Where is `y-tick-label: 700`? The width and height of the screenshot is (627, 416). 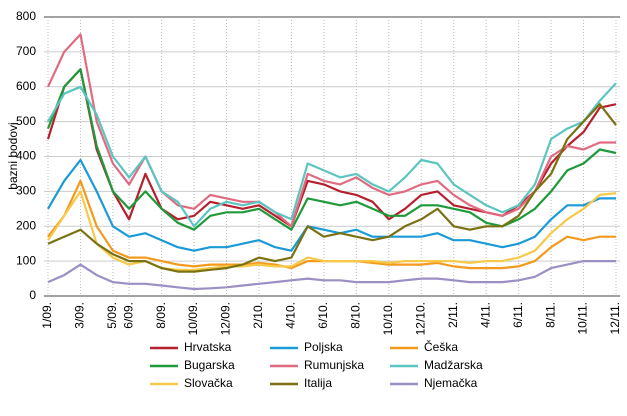
y-tick-label: 700 is located at coordinates (26, 51).